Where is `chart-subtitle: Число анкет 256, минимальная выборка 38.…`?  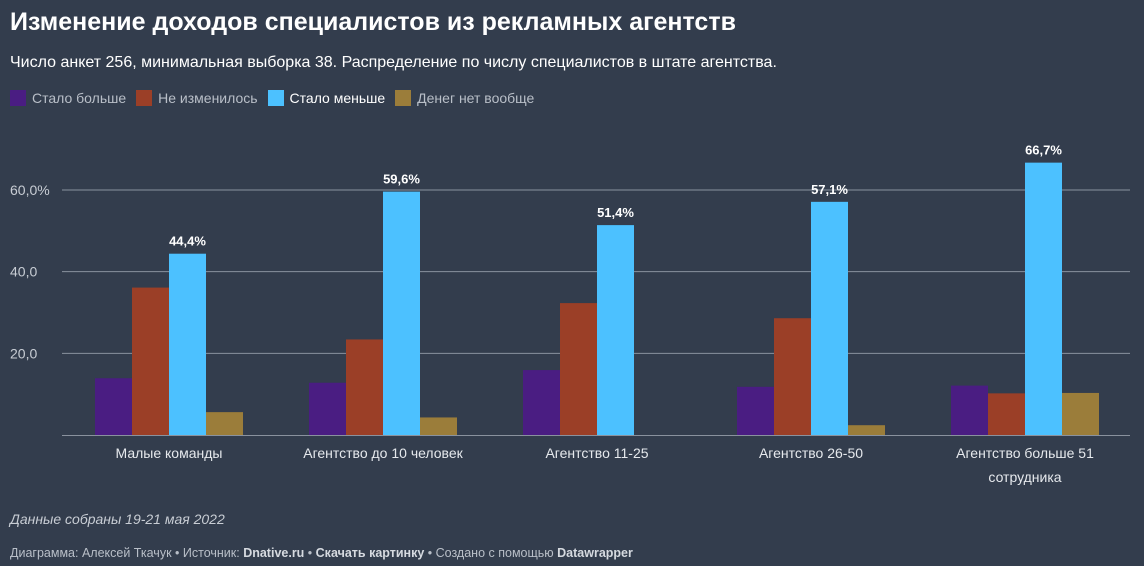 chart-subtitle: Число анкет 256, минимальная выборка 38.… is located at coordinates (393, 62).